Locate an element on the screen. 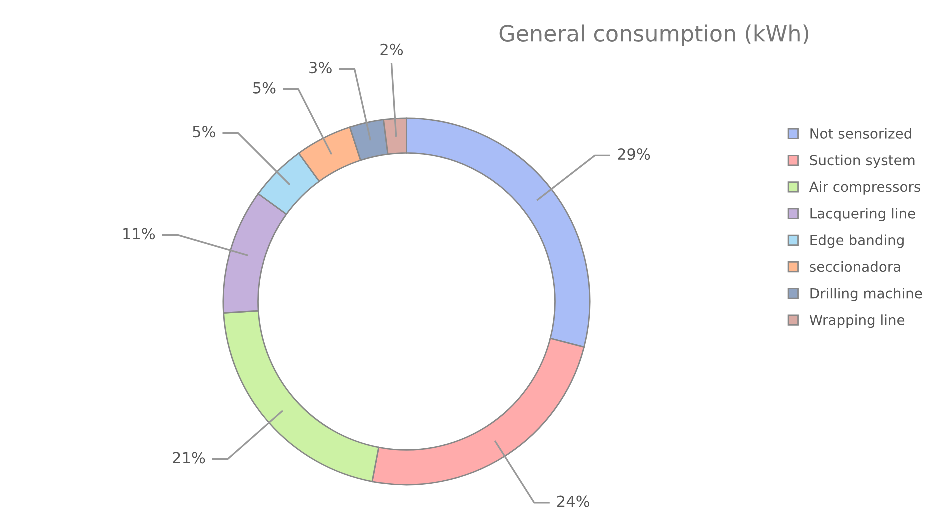  legend-label: Suction system is located at coordinates (862, 161).